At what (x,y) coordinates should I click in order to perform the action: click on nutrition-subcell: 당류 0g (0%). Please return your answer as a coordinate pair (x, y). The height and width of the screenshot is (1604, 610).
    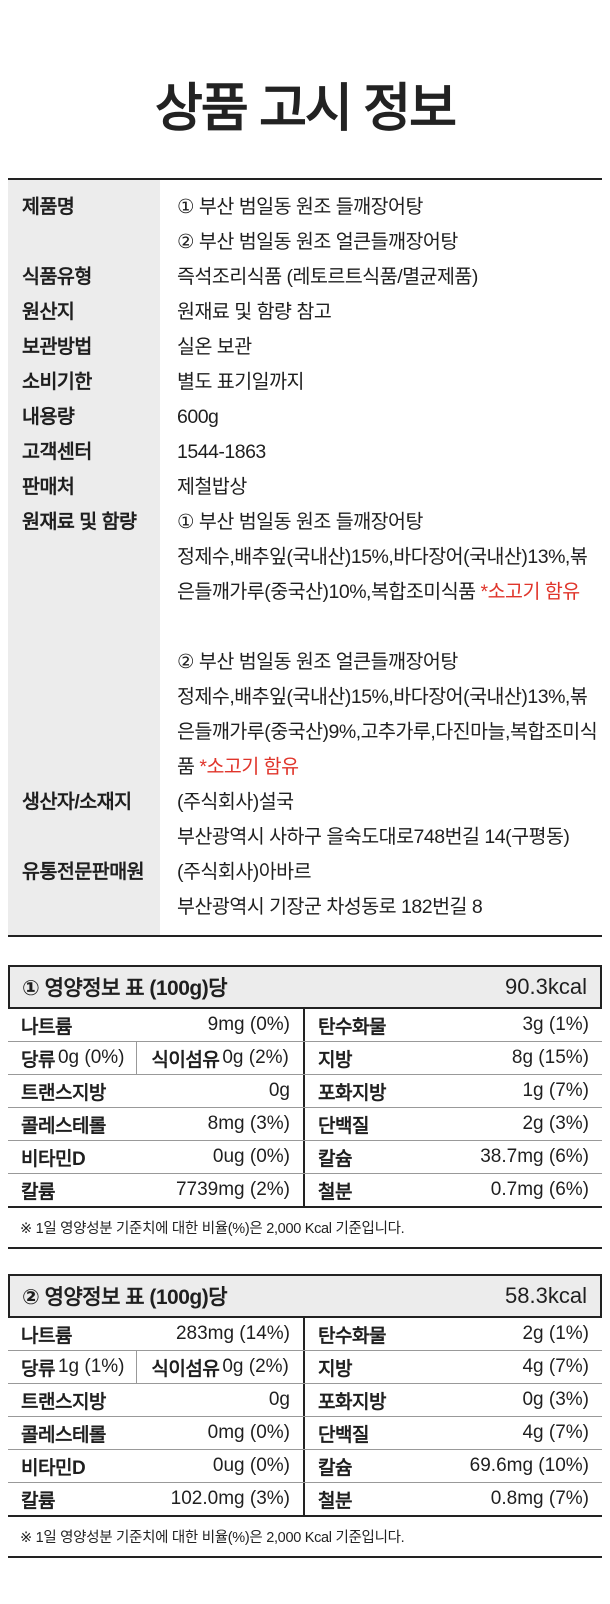
    Looking at the image, I should click on (72, 1058).